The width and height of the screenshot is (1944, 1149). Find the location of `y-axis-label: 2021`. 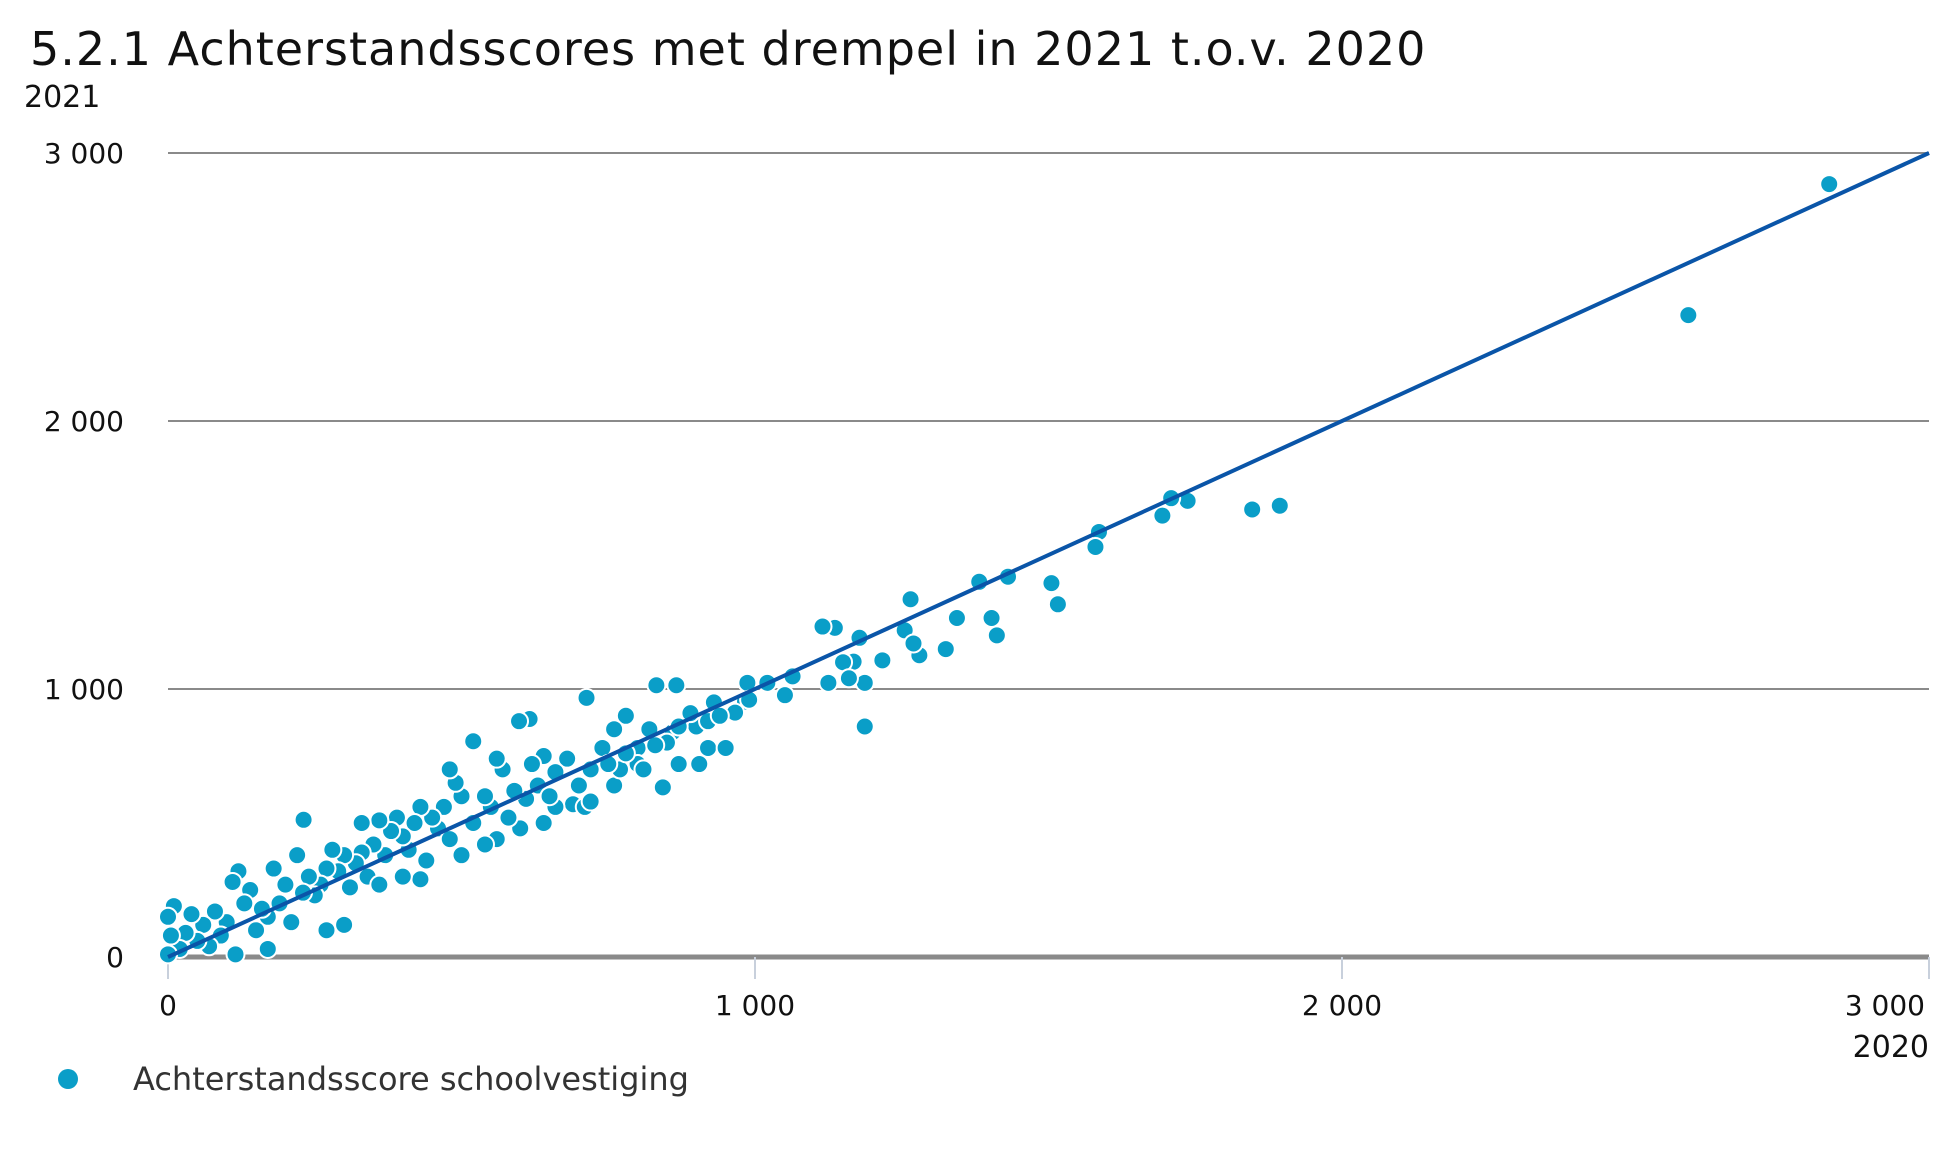

y-axis-label: 2021 is located at coordinates (62, 97).